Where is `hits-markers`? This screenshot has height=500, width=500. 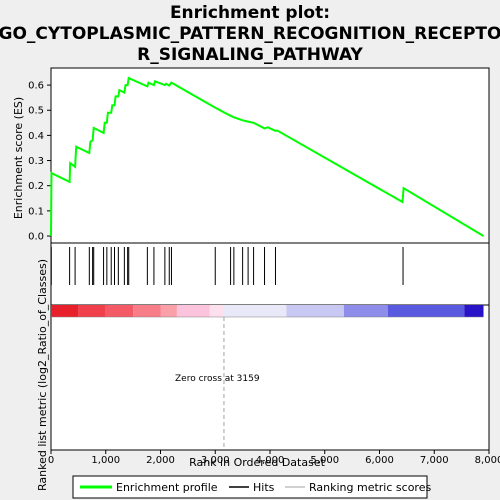
hits-markers is located at coordinates (227, 266).